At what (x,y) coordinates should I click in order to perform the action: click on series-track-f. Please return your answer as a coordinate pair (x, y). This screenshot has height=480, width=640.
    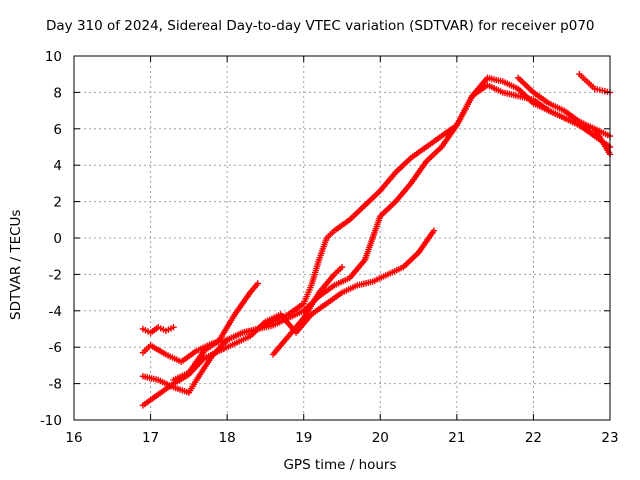
    Looking at the image, I should click on (307, 310).